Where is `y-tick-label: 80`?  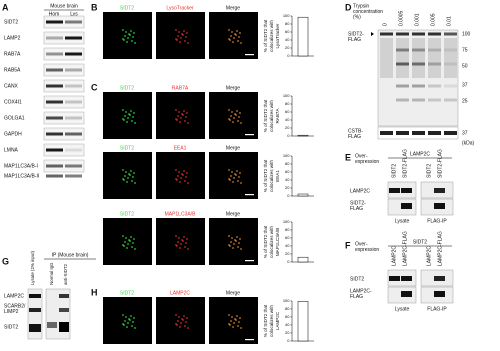 y-tick-label: 80 is located at coordinates (287, 163).